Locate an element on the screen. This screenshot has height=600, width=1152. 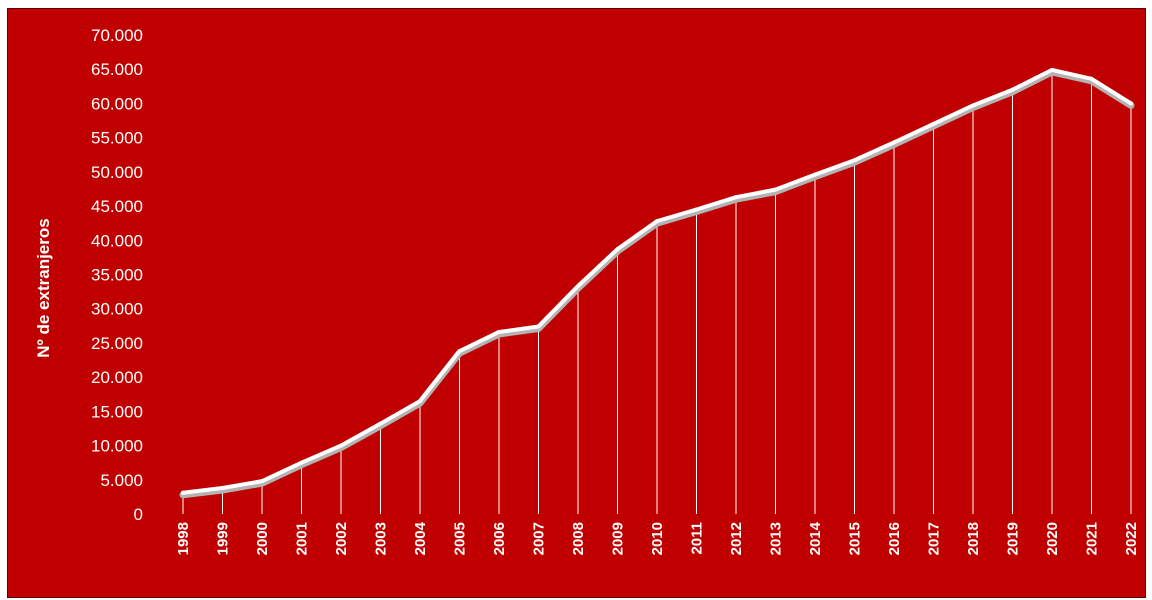
x-tick-label: 2019 is located at coordinates (1013, 538).